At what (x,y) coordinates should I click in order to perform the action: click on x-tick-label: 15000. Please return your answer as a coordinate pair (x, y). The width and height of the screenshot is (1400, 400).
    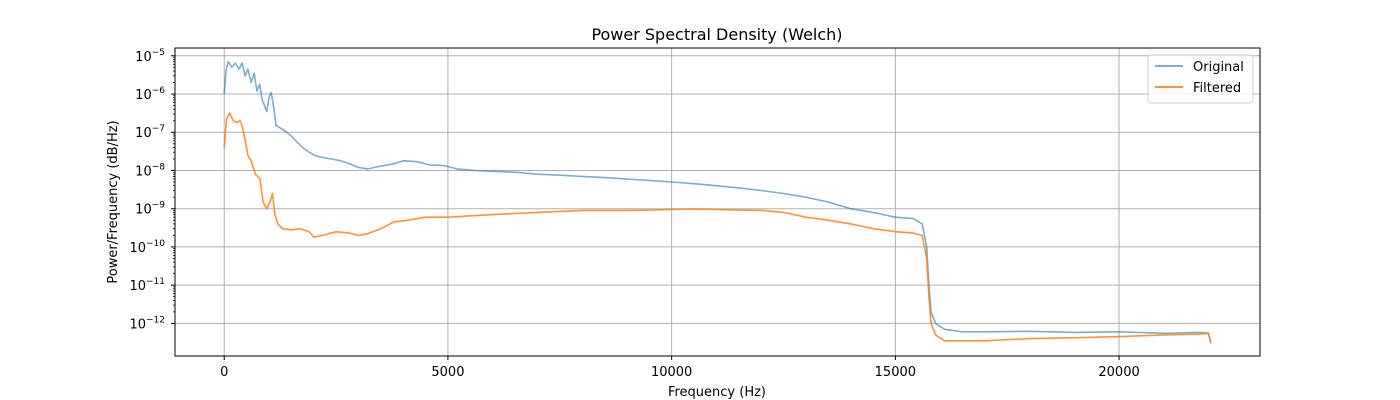
    Looking at the image, I should click on (895, 372).